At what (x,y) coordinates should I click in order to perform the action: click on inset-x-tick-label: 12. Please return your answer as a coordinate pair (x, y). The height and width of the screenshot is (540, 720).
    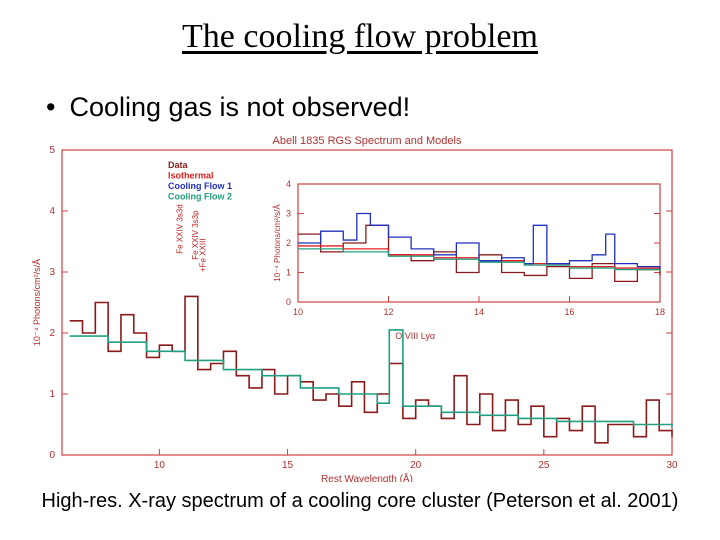
    Looking at the image, I should click on (388, 312).